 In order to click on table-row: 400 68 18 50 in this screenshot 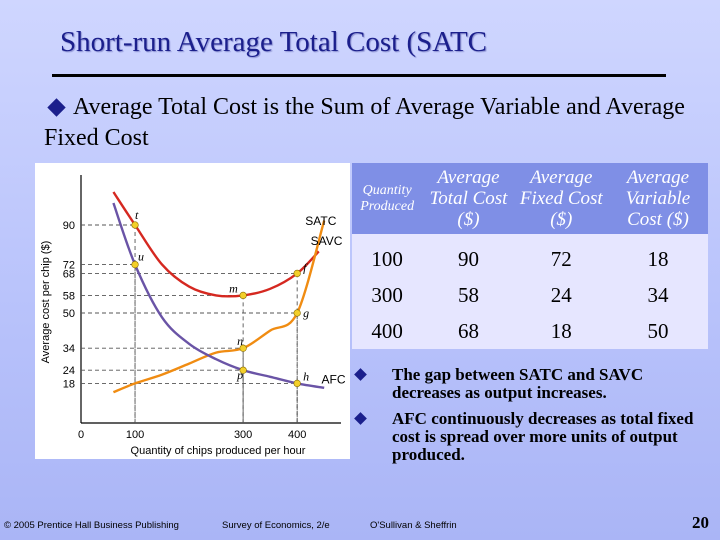, I will do `click(530, 331)`.